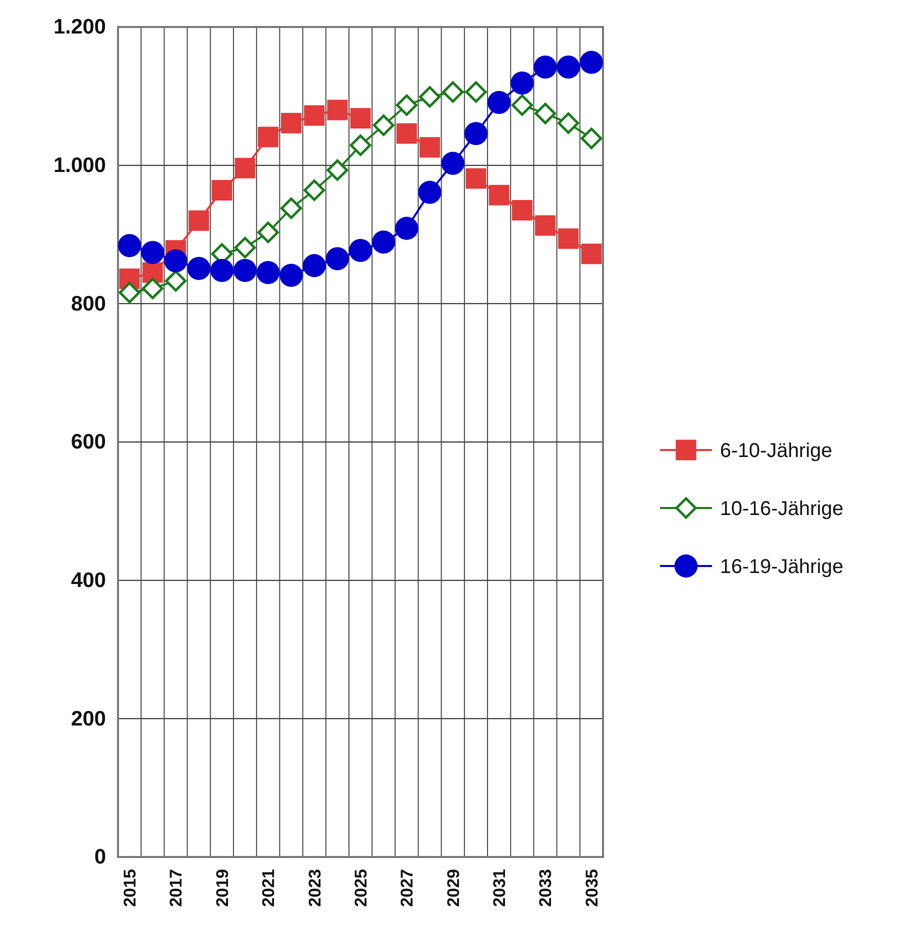  Describe the element at coordinates (500, 888) in the screenshot. I see `x-tick-label: 2031` at that location.